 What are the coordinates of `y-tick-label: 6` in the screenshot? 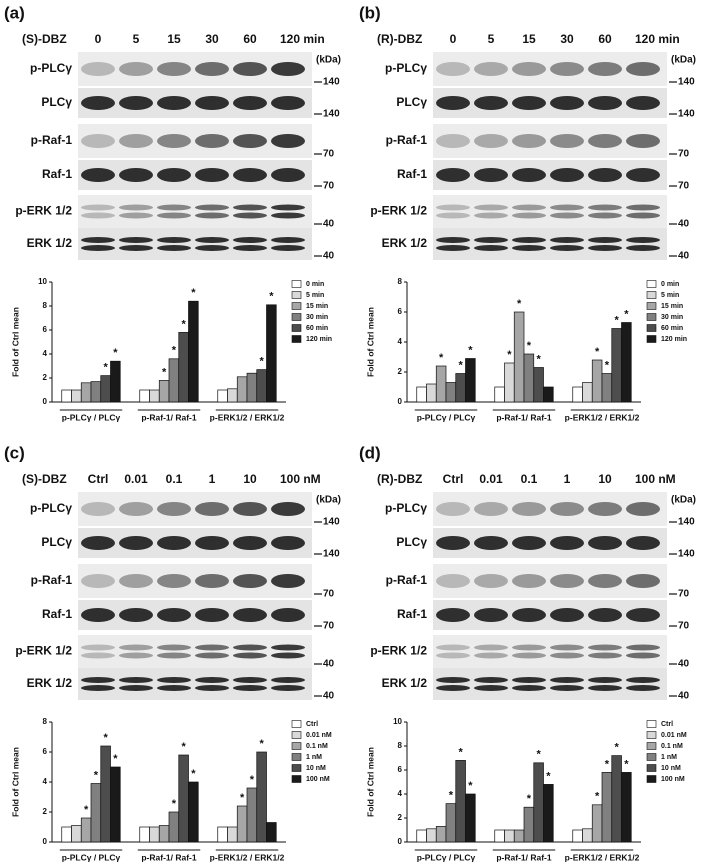 It's located at (45, 329).